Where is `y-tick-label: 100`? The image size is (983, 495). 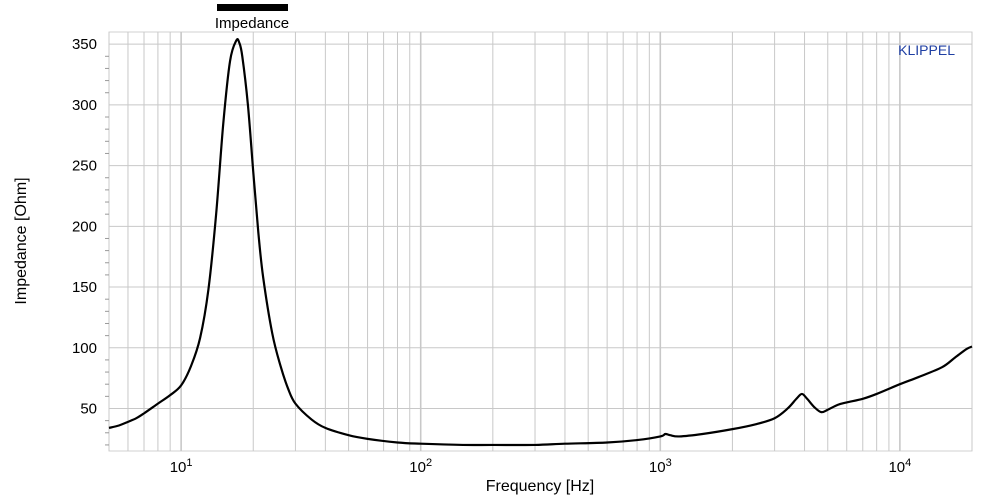 y-tick-label: 100 is located at coordinates (84, 348).